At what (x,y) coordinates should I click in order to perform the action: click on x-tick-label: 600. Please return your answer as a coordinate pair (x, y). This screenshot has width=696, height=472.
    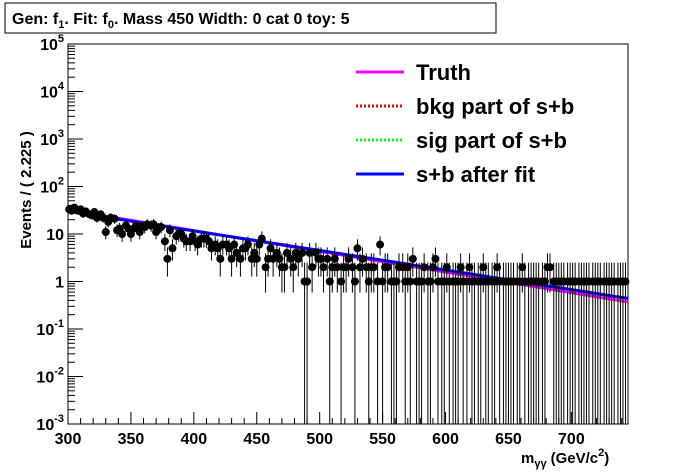
    Looking at the image, I should click on (445, 439).